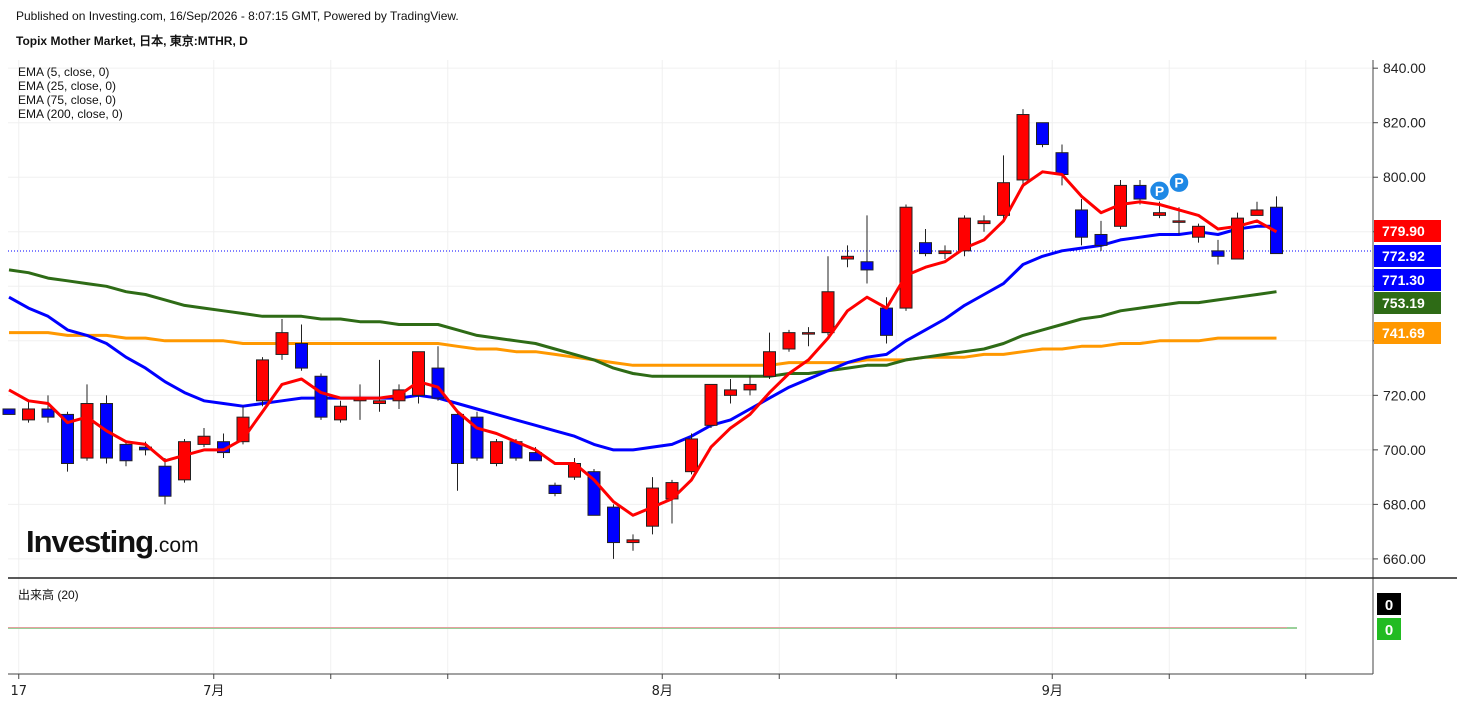 This screenshot has width=1457, height=706. Describe the element at coordinates (1404, 504) in the screenshot. I see `y-tick-label: 680.00` at that location.